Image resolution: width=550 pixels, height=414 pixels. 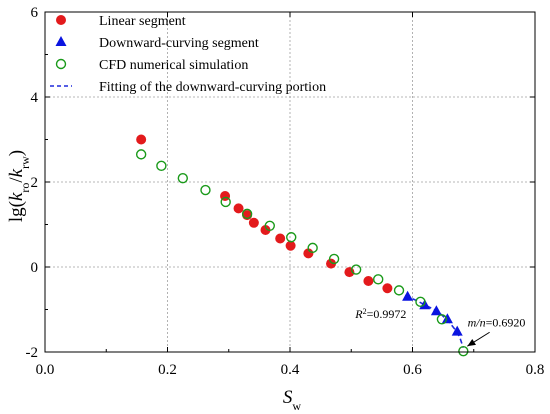 What do you see at coordinates (142, 21) in the screenshot?
I see `legend-label: Linear segment` at bounding box center [142, 21].